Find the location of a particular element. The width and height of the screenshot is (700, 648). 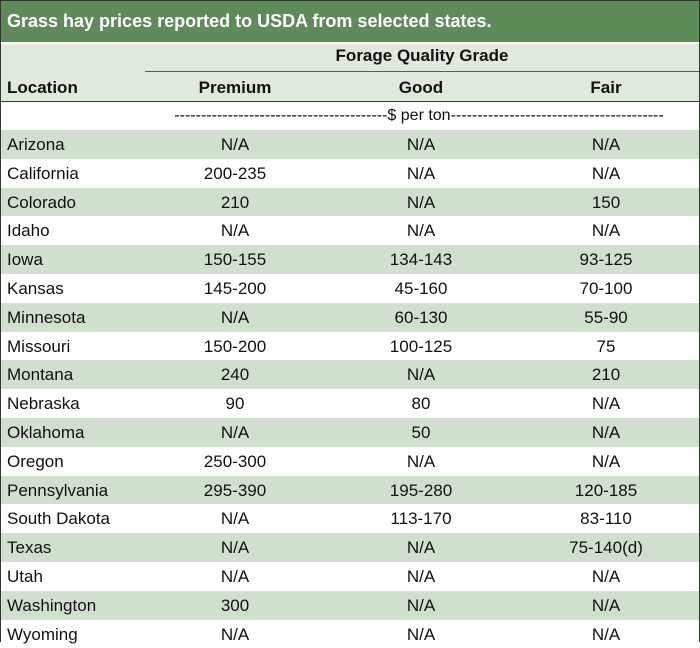

cell-location: Kansas is located at coordinates (35, 288).